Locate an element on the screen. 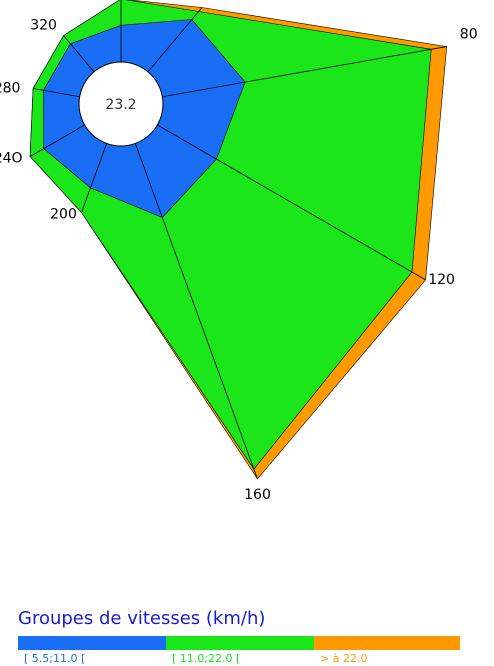  center-value-label: 23.2 is located at coordinates (120, 105).